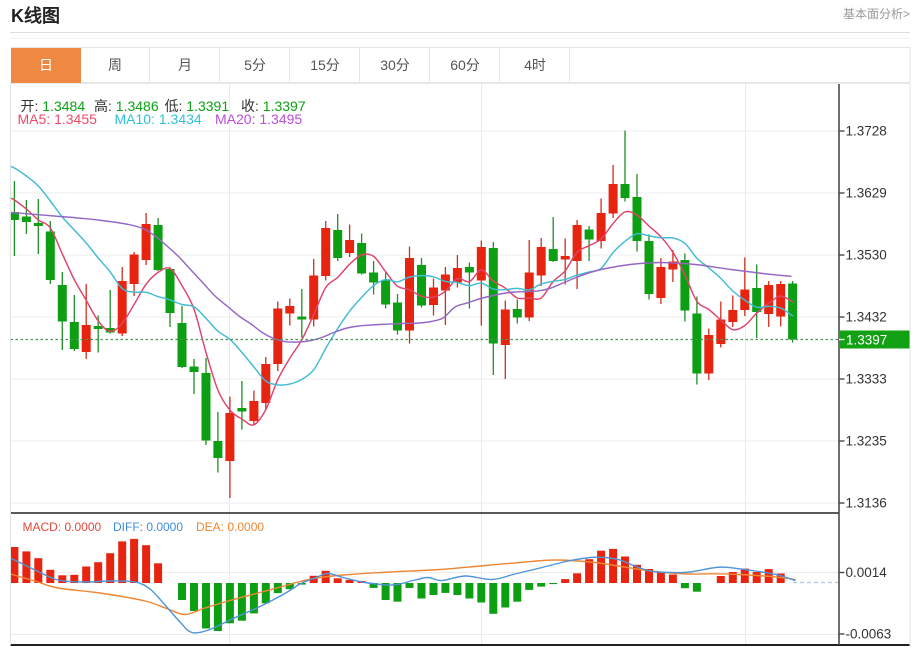  What do you see at coordinates (866, 317) in the screenshot?
I see `svg-text: 1.3432` at bounding box center [866, 317].